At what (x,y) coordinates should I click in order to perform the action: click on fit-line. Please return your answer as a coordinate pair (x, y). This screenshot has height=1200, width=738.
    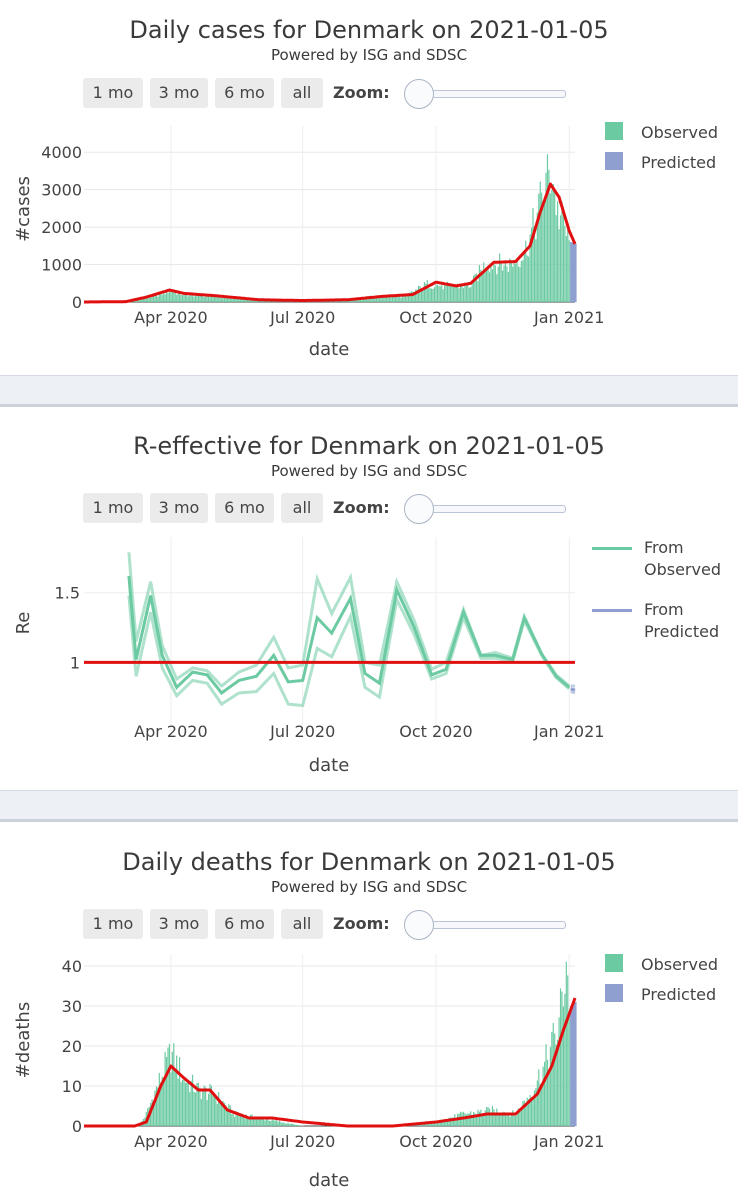
    Looking at the image, I should click on (330, 1062).